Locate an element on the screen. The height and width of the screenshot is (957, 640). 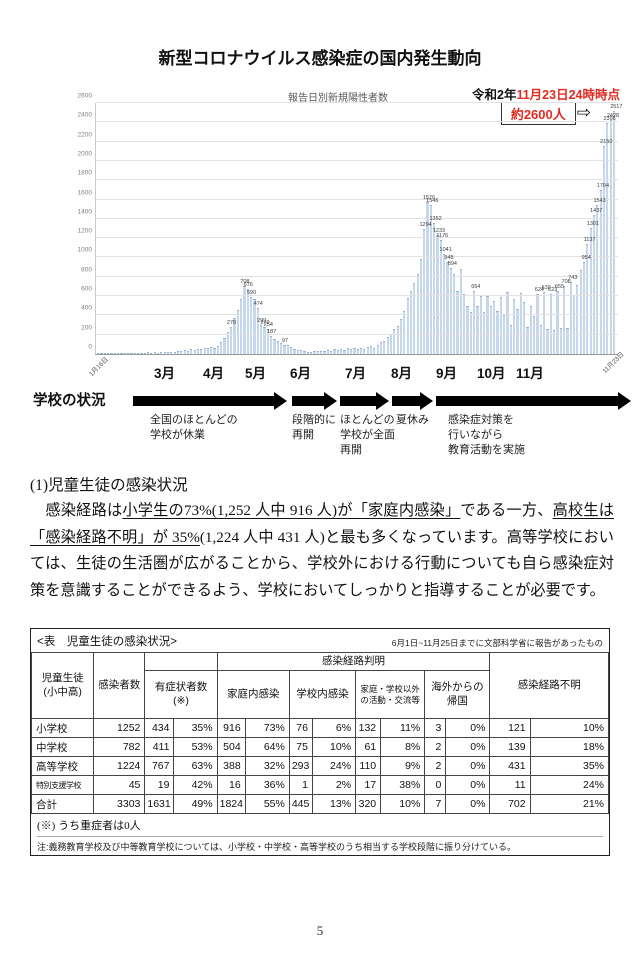
y-axis-tick-label: 800 is located at coordinates (86, 270).